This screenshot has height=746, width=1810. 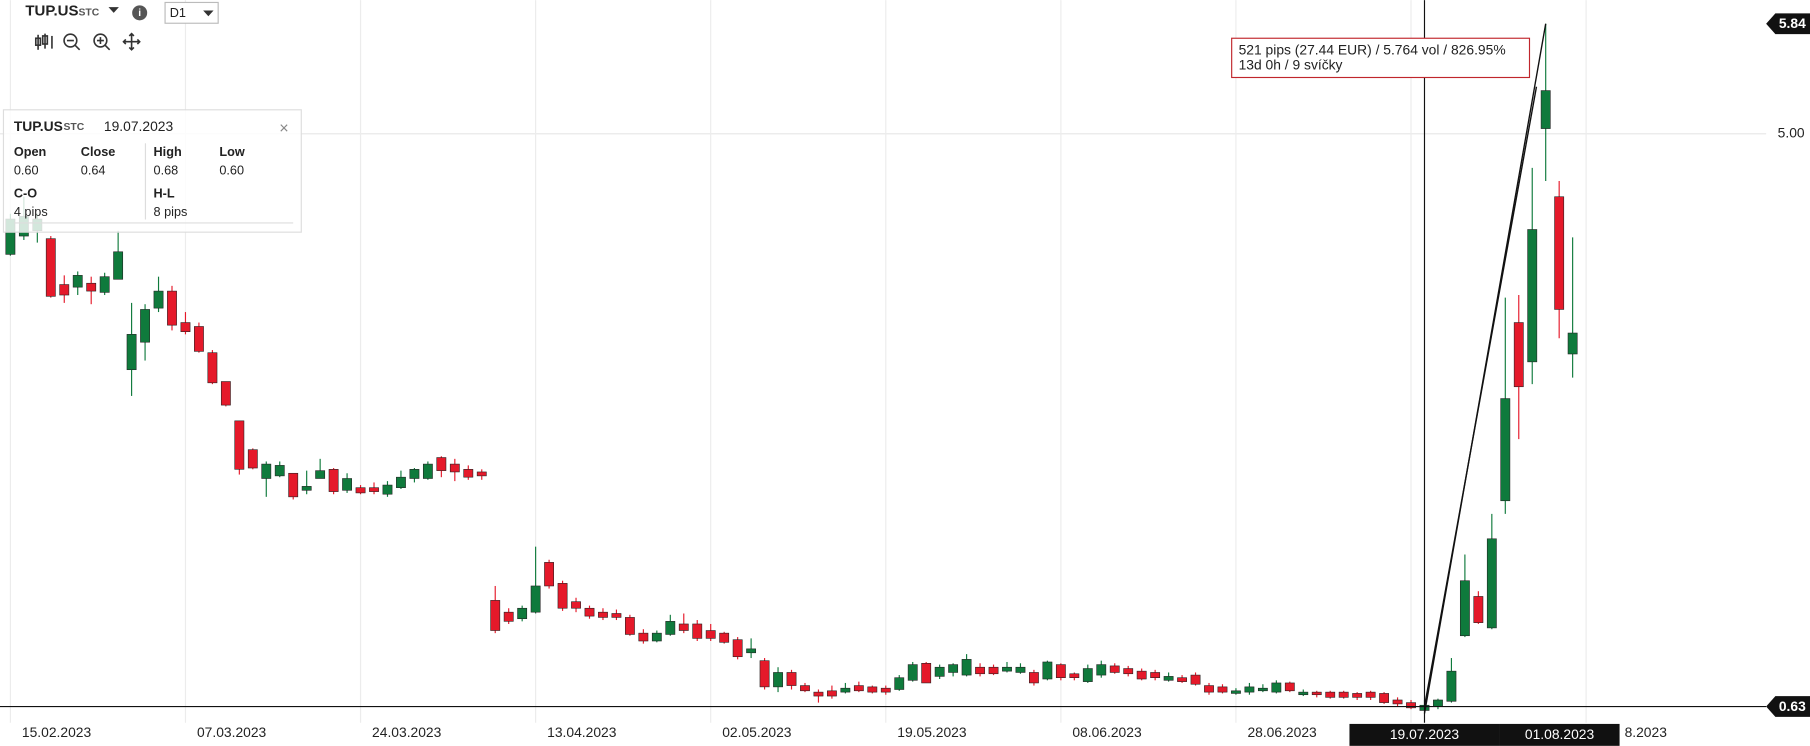 What do you see at coordinates (26, 170) in the screenshot?
I see `tooltip-value: 0.60` at bounding box center [26, 170].